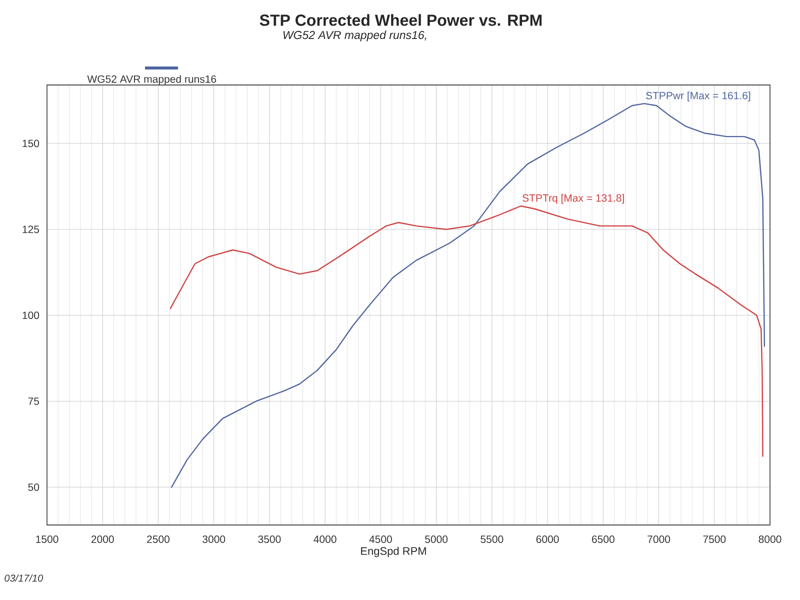  Describe the element at coordinates (770, 539) in the screenshot. I see `x-tick-label: 8000` at that location.